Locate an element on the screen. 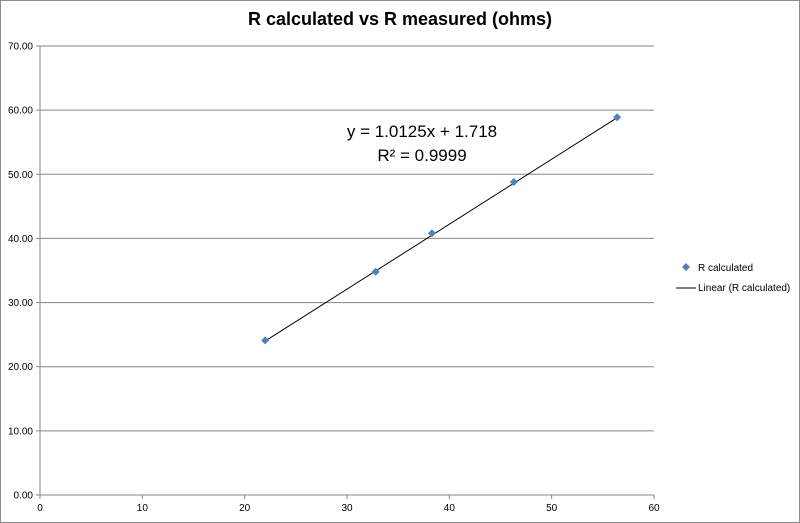 The width and height of the screenshot is (800, 523). x-tick-label: 30 is located at coordinates (347, 508).